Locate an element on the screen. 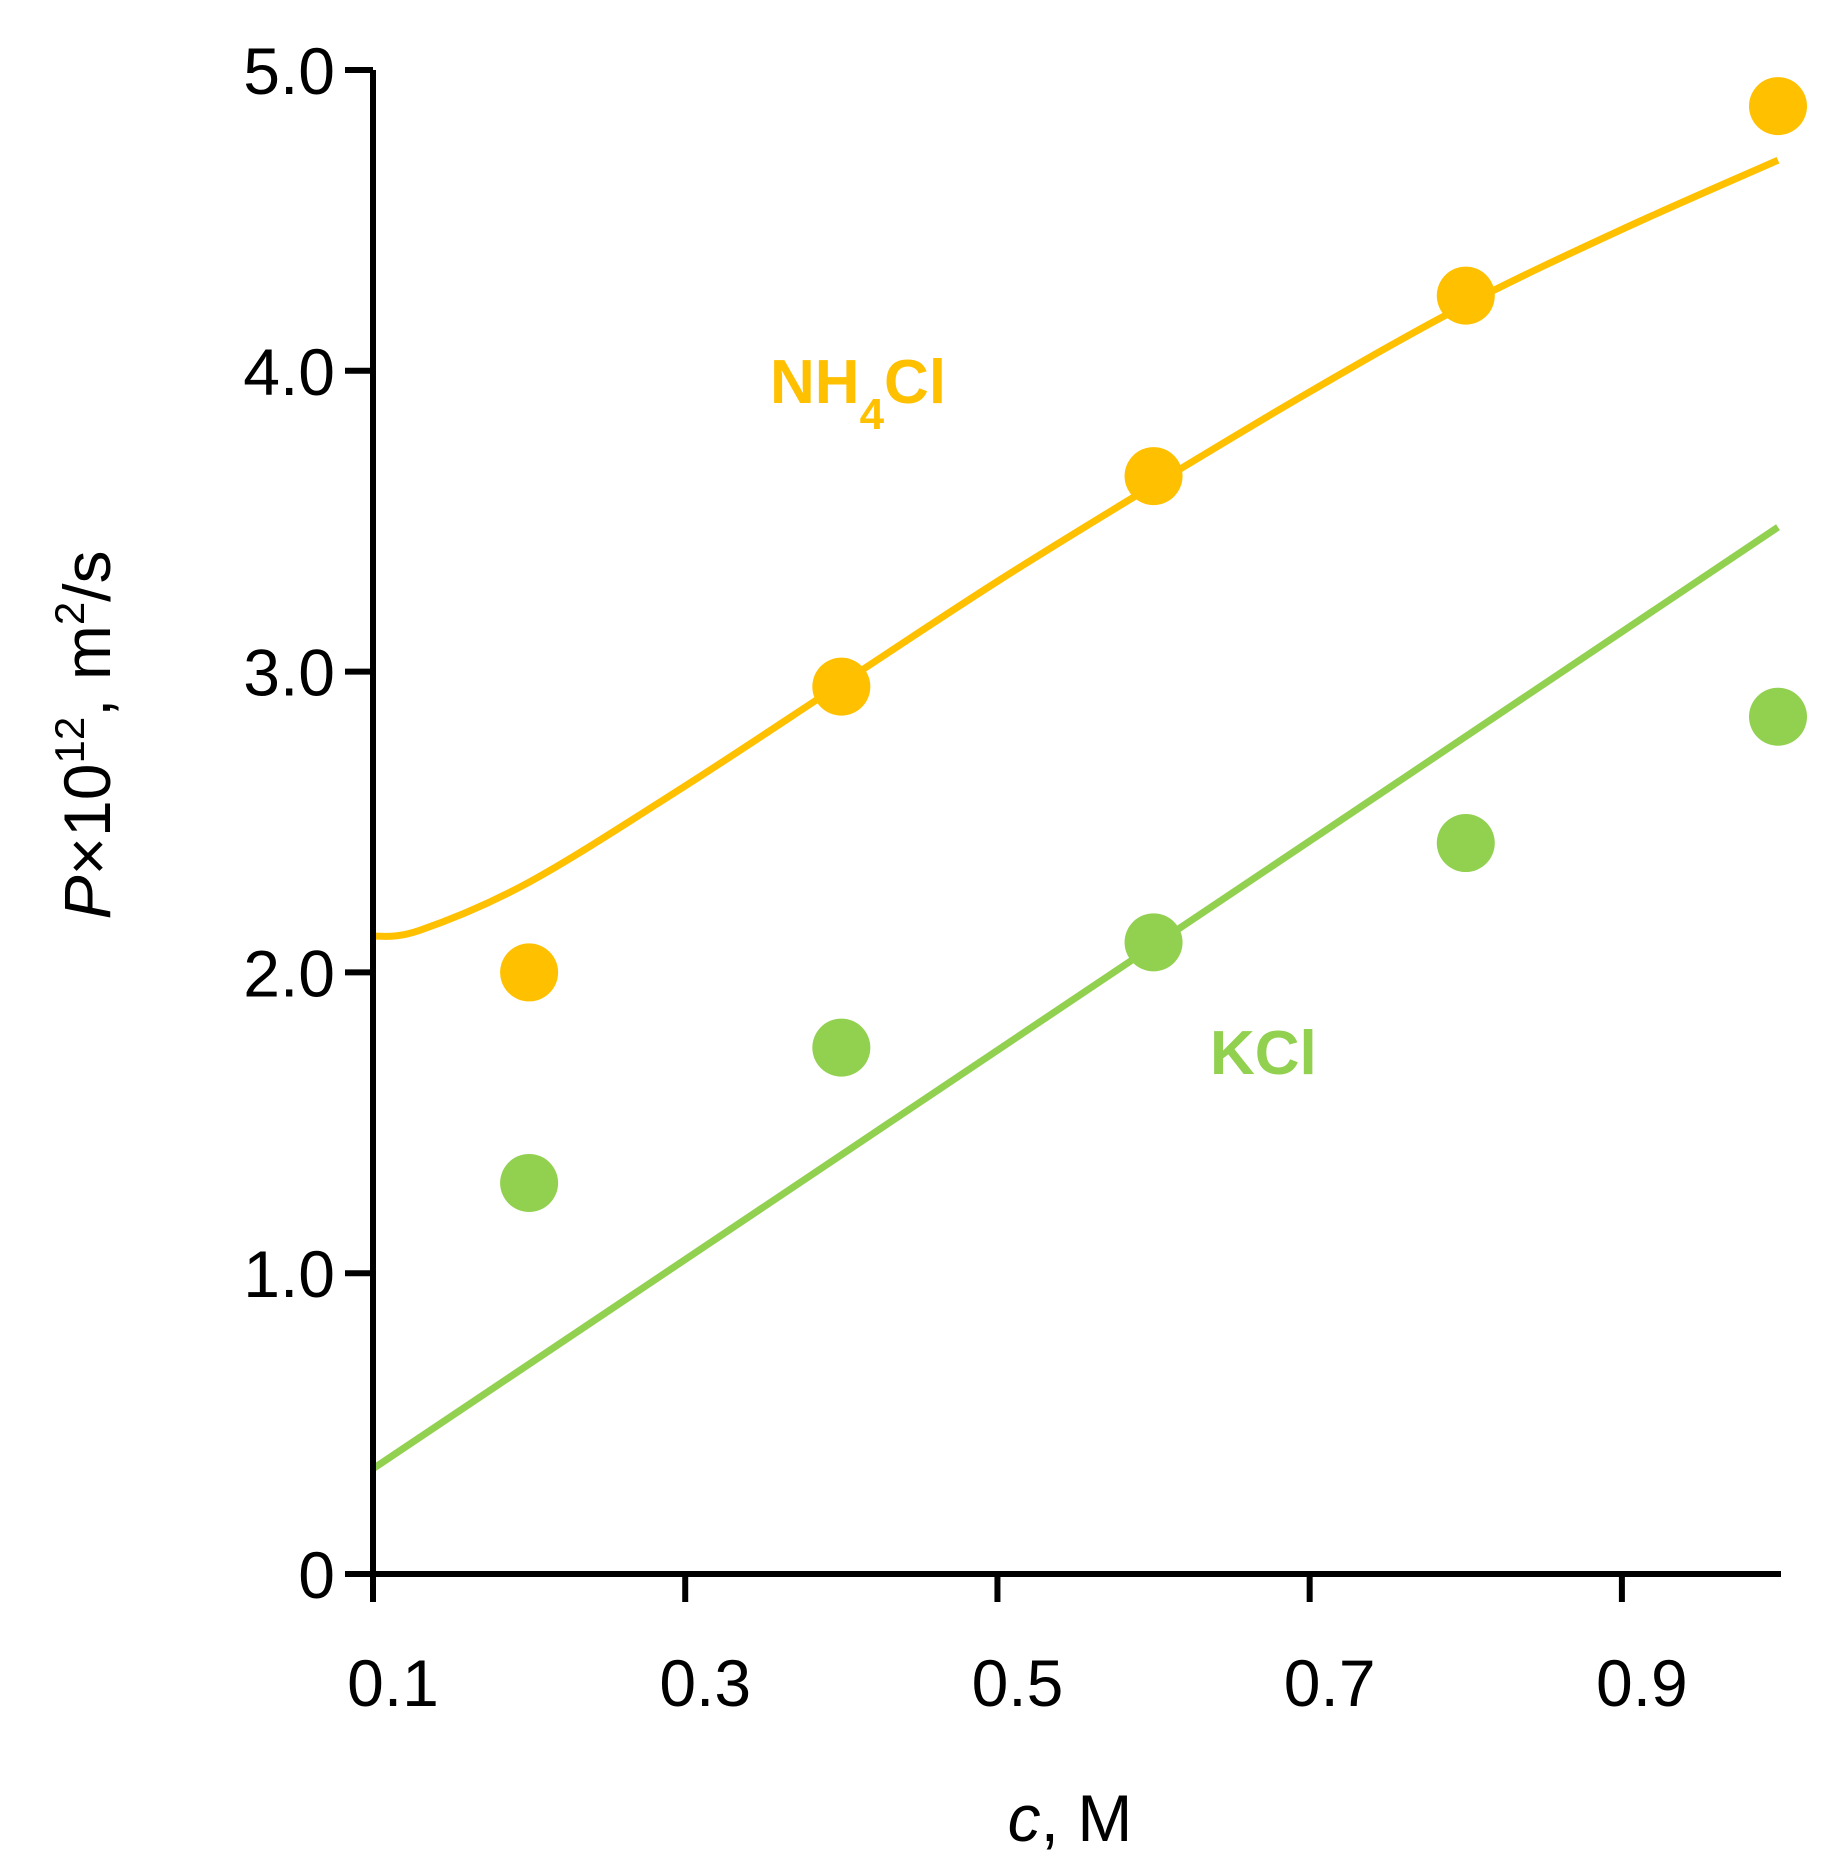 The width and height of the screenshot is (1847, 1868). y-ticks: 0 1.0 2.0 3.0 4.0 5.0 is located at coordinates (308, 823).